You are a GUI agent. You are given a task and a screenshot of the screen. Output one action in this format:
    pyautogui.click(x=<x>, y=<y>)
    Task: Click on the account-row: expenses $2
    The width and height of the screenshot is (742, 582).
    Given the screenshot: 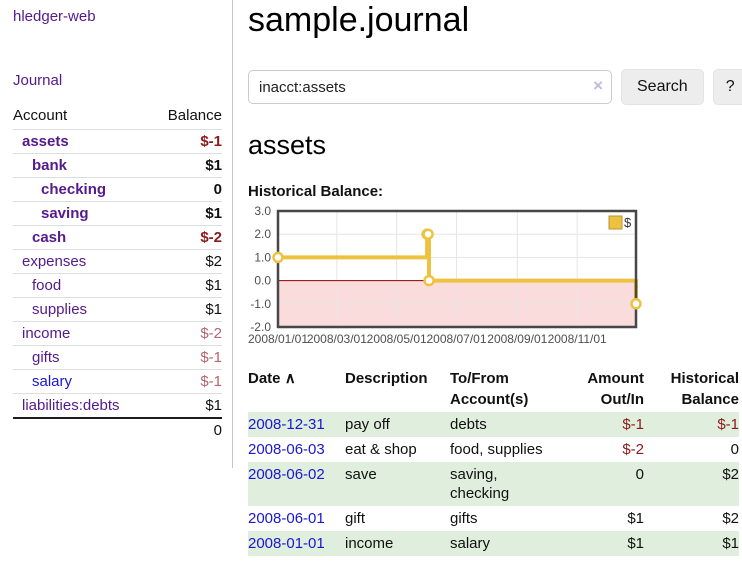 What is the action you would take?
    pyautogui.click(x=117, y=261)
    